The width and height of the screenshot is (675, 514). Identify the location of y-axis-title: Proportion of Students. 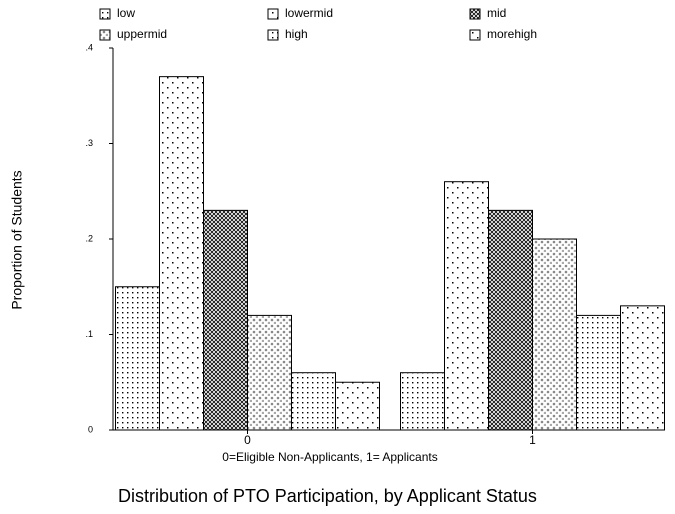
(17, 239).